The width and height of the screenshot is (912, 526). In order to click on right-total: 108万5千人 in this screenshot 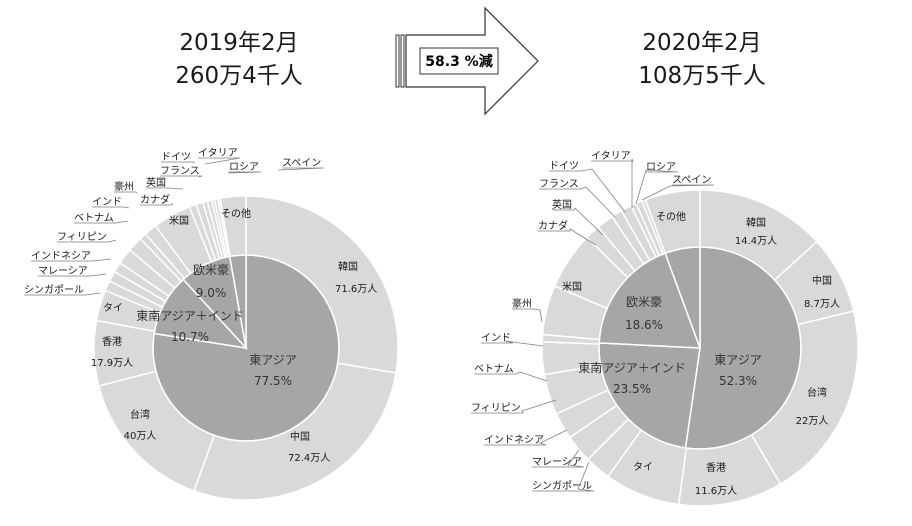, I will do `click(702, 76)`.